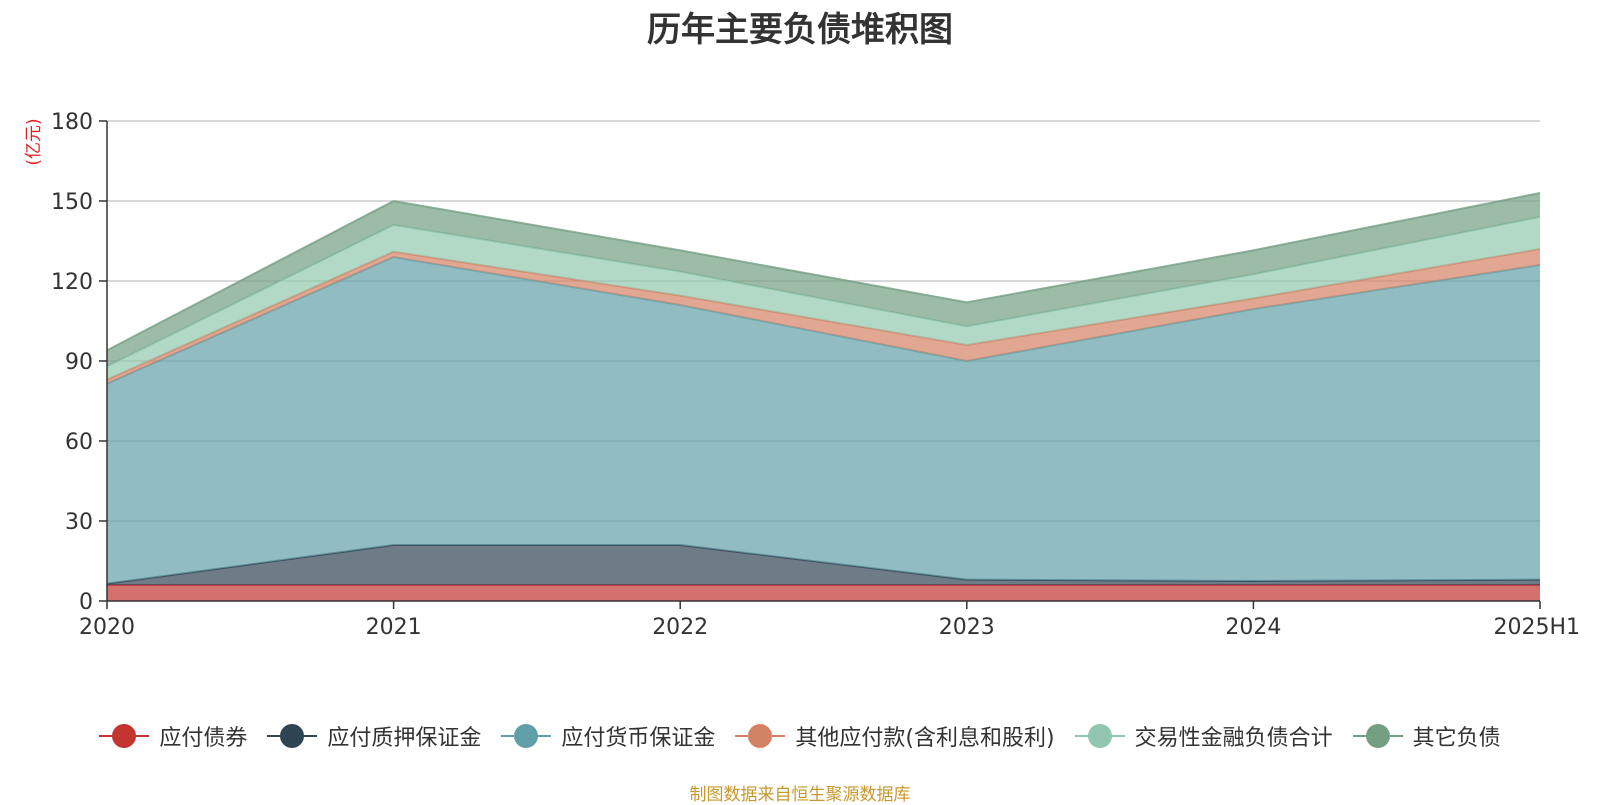  What do you see at coordinates (72, 122) in the screenshot?
I see `y-tick-label-6: 180` at bounding box center [72, 122].